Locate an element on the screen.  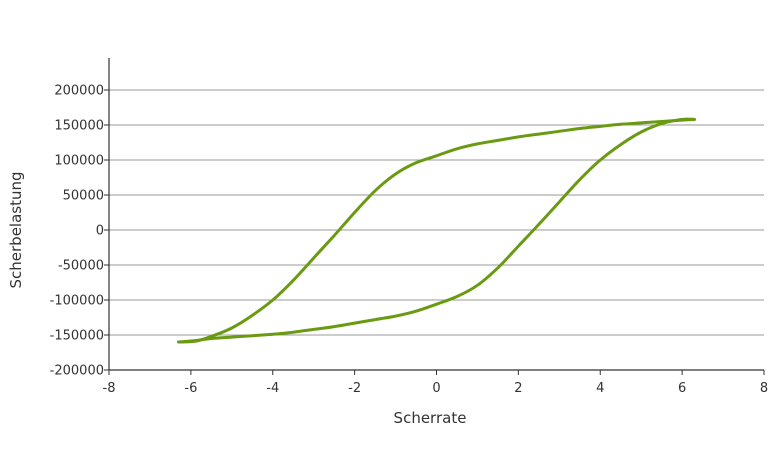
y-tick-label-6: 100000 is located at coordinates (79, 161).